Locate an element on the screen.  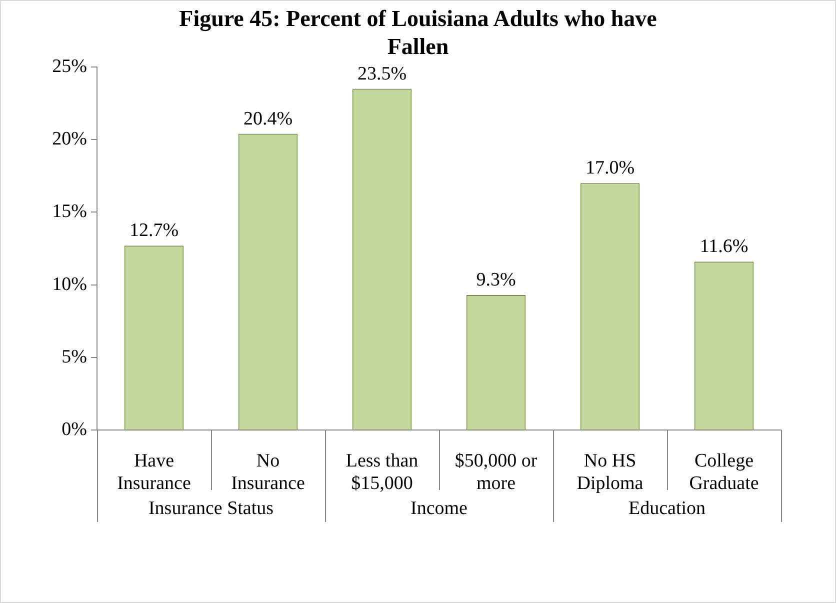
data-label: 9.3% is located at coordinates (496, 279).